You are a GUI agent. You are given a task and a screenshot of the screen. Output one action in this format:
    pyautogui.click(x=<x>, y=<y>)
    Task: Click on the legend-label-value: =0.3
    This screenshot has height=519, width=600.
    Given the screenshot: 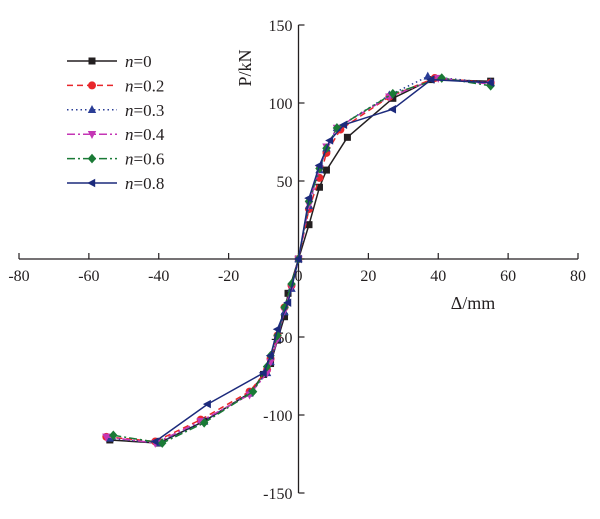 What is the action you would take?
    pyautogui.click(x=149, y=110)
    